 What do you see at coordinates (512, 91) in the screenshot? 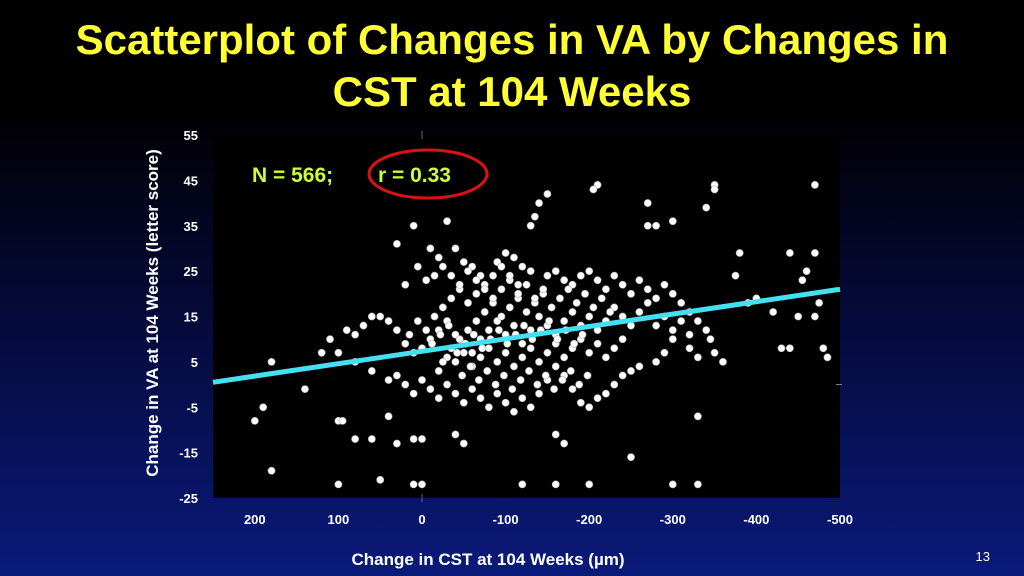
I see `chart-title-line2: CST at 104 Weeks` at bounding box center [512, 91].